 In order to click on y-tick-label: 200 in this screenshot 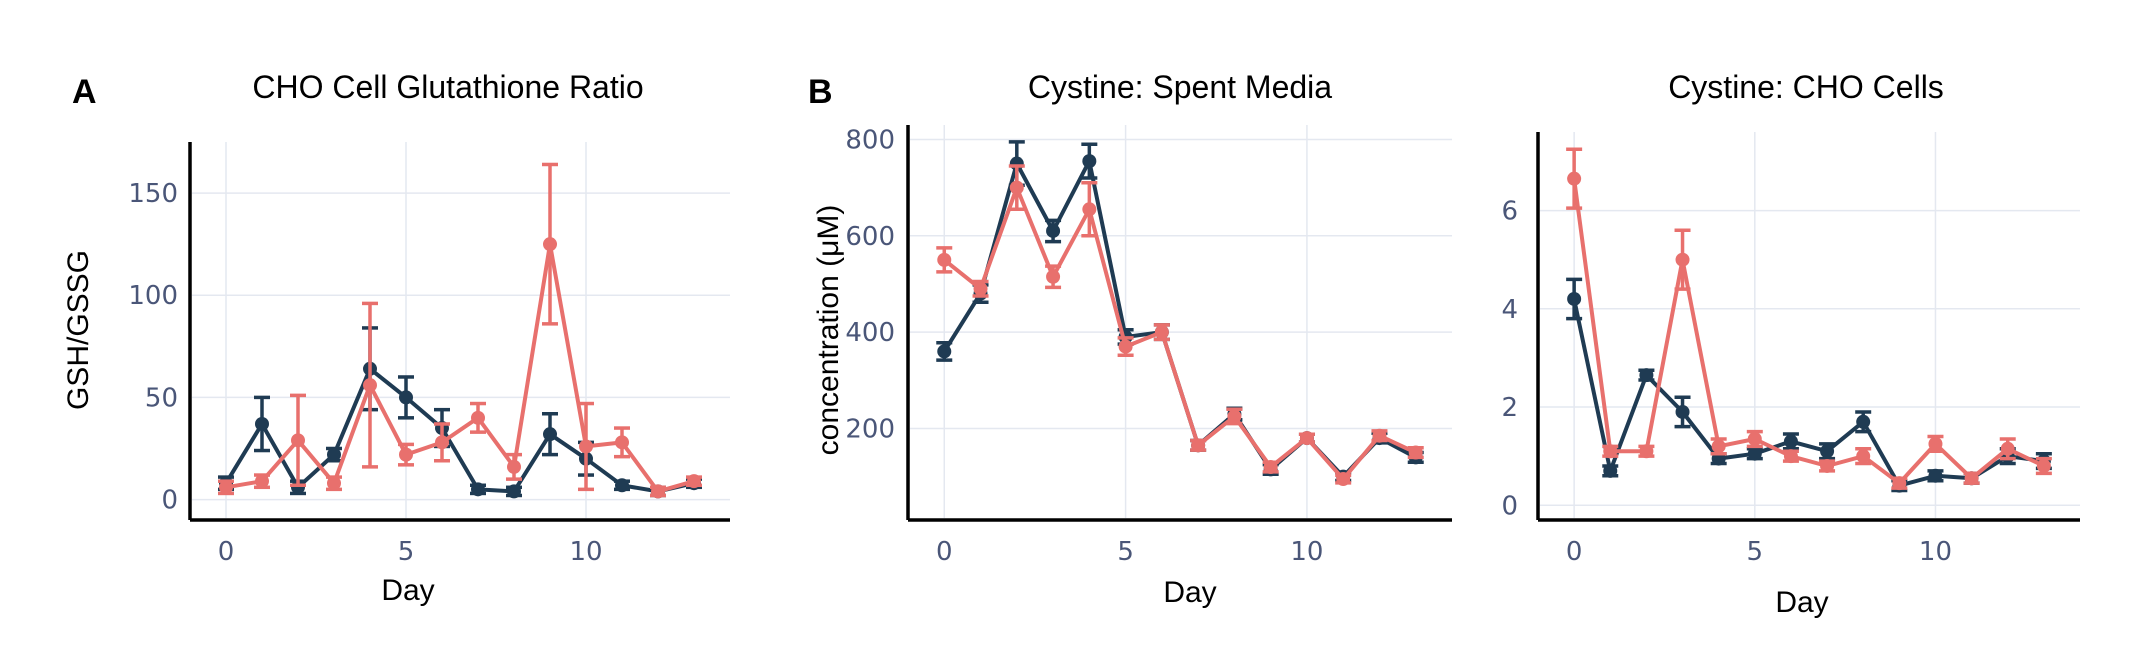, I will do `click(870, 429)`.